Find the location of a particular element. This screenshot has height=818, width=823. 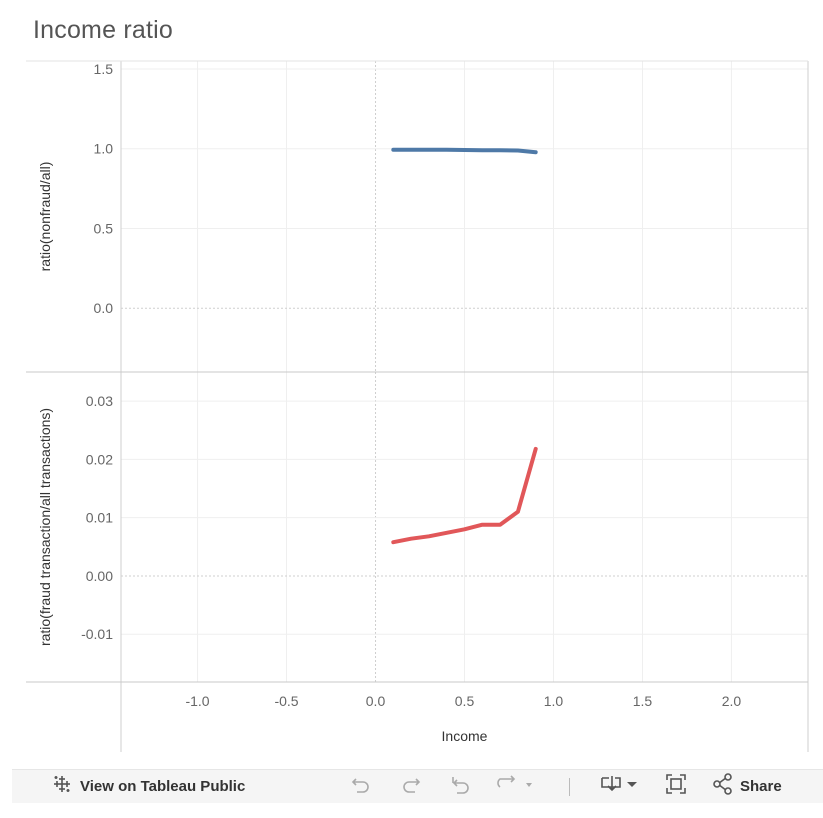

redo-button is located at coordinates (411, 786).